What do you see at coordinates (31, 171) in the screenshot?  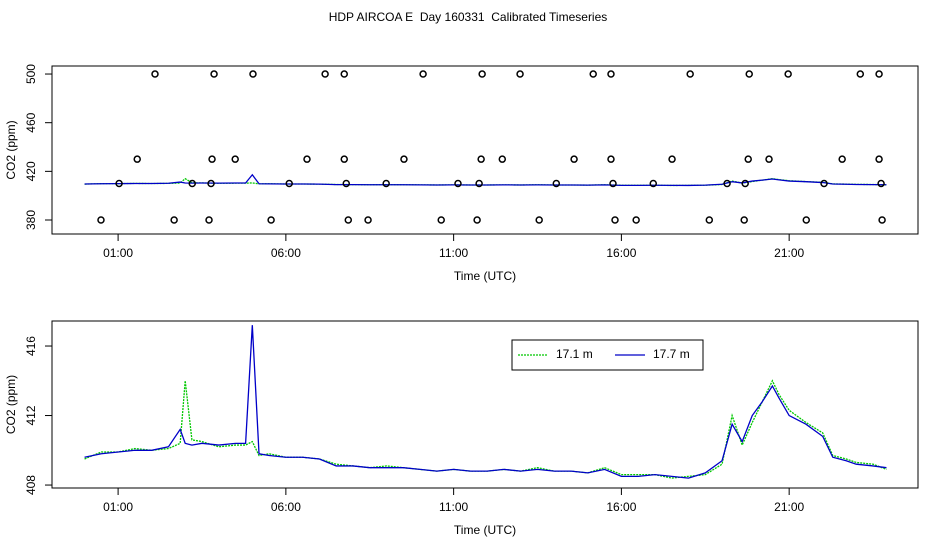 I see `y-tick-label: 420` at bounding box center [31, 171].